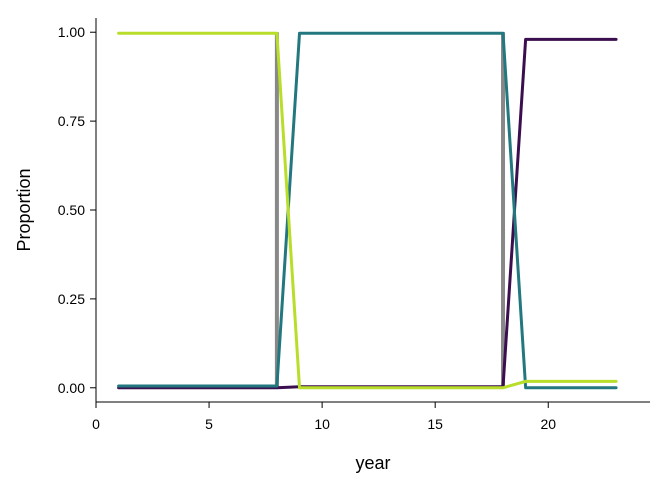 The height and width of the screenshot is (480, 672). What do you see at coordinates (322, 424) in the screenshot?
I see `x-tick-label: 10` at bounding box center [322, 424].